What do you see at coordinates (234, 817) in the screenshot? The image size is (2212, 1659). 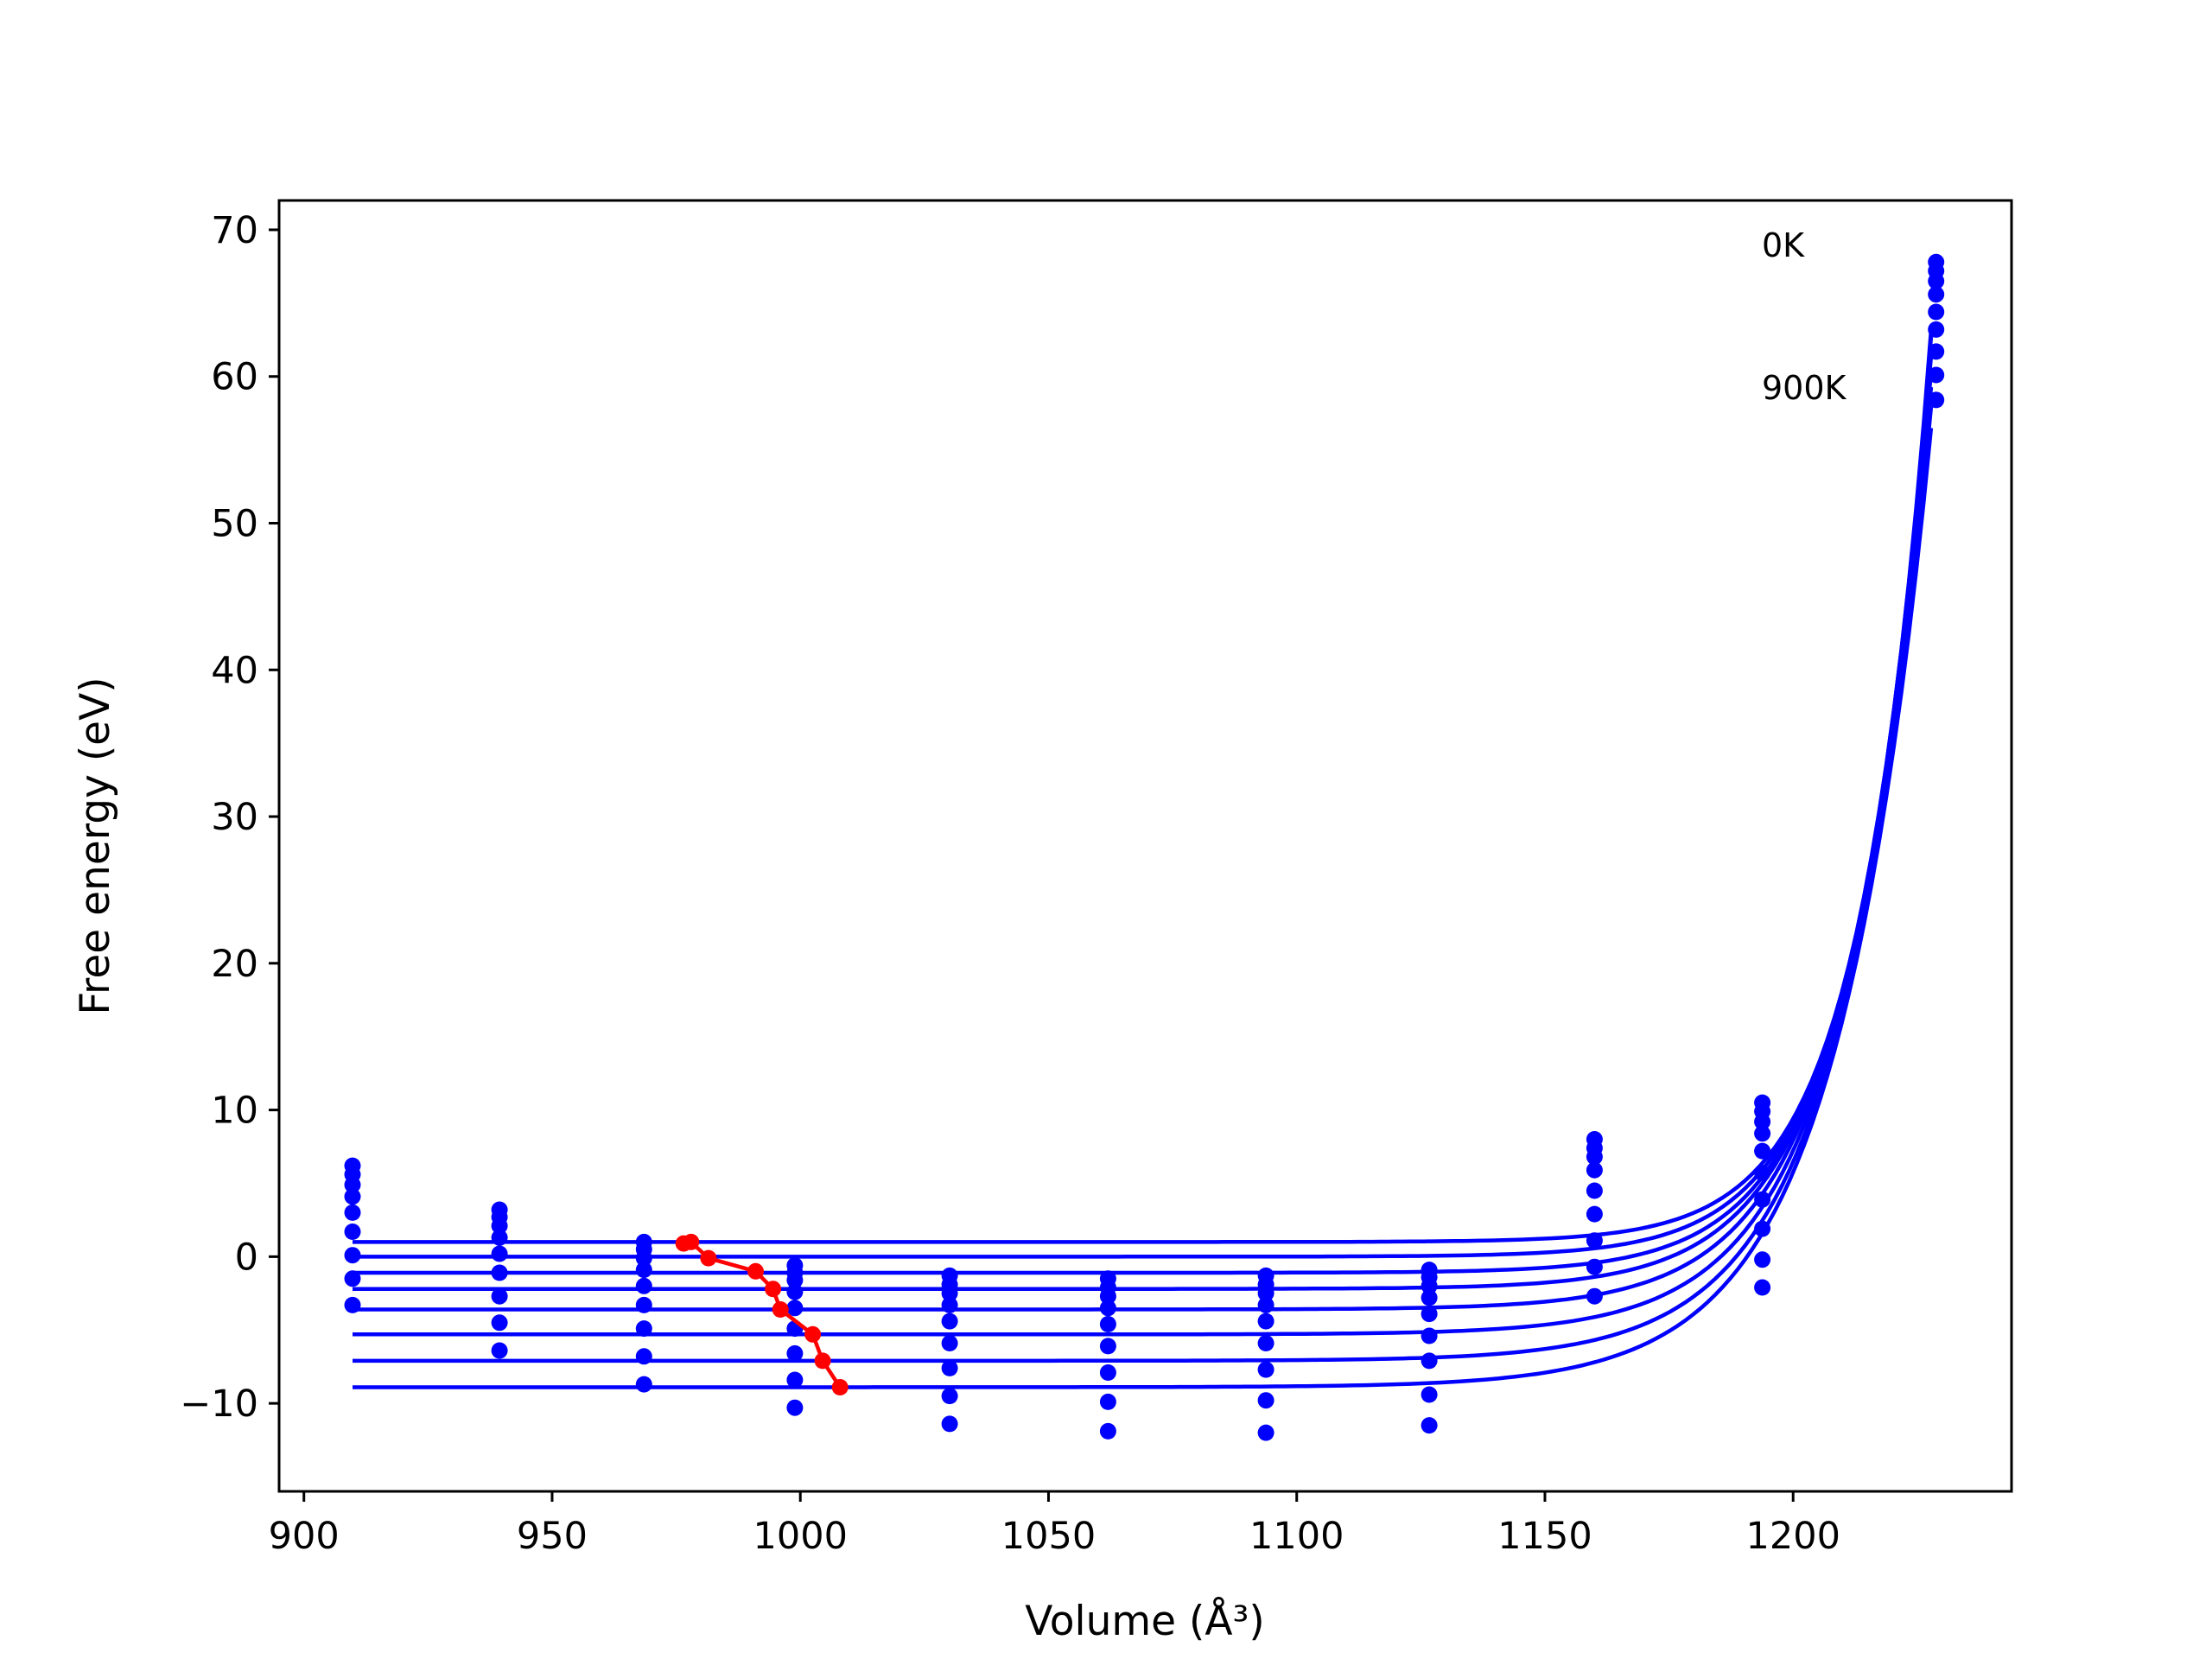 I see `y-tick-label: 30` at bounding box center [234, 817].